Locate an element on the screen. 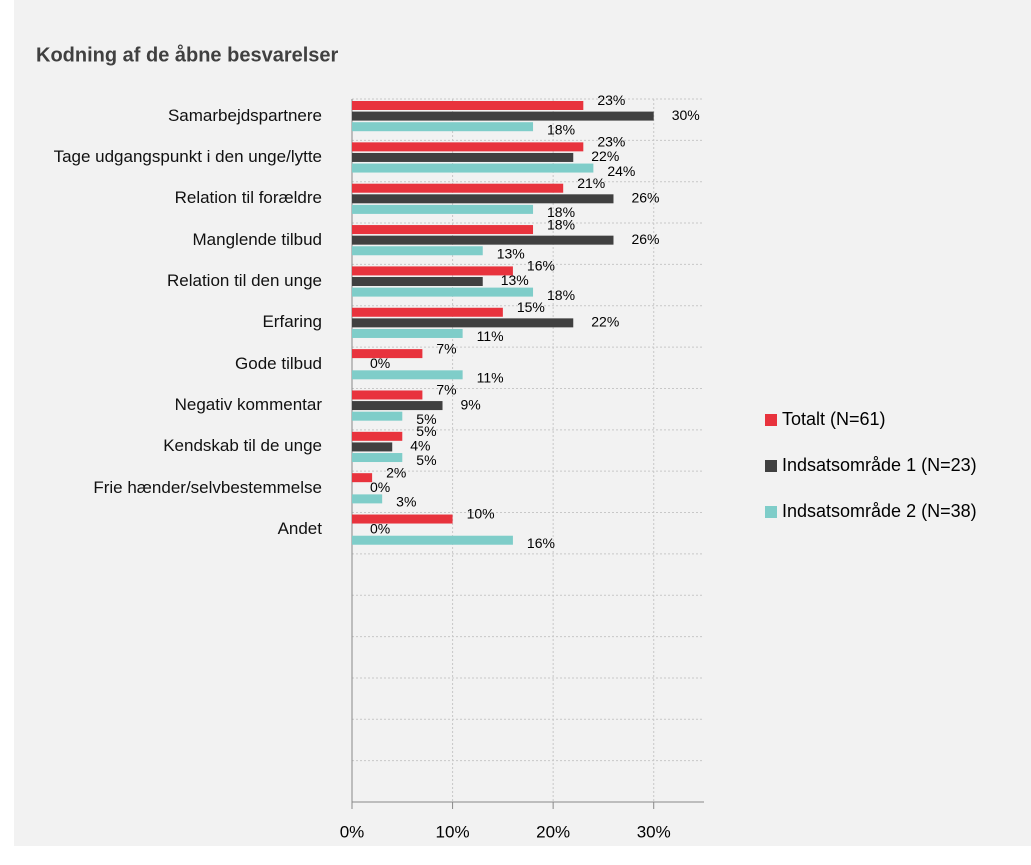 Image resolution: width=1031 pixels, height=865 pixels. category-label-box: Manglende tilbud is located at coordinates (257, 239).